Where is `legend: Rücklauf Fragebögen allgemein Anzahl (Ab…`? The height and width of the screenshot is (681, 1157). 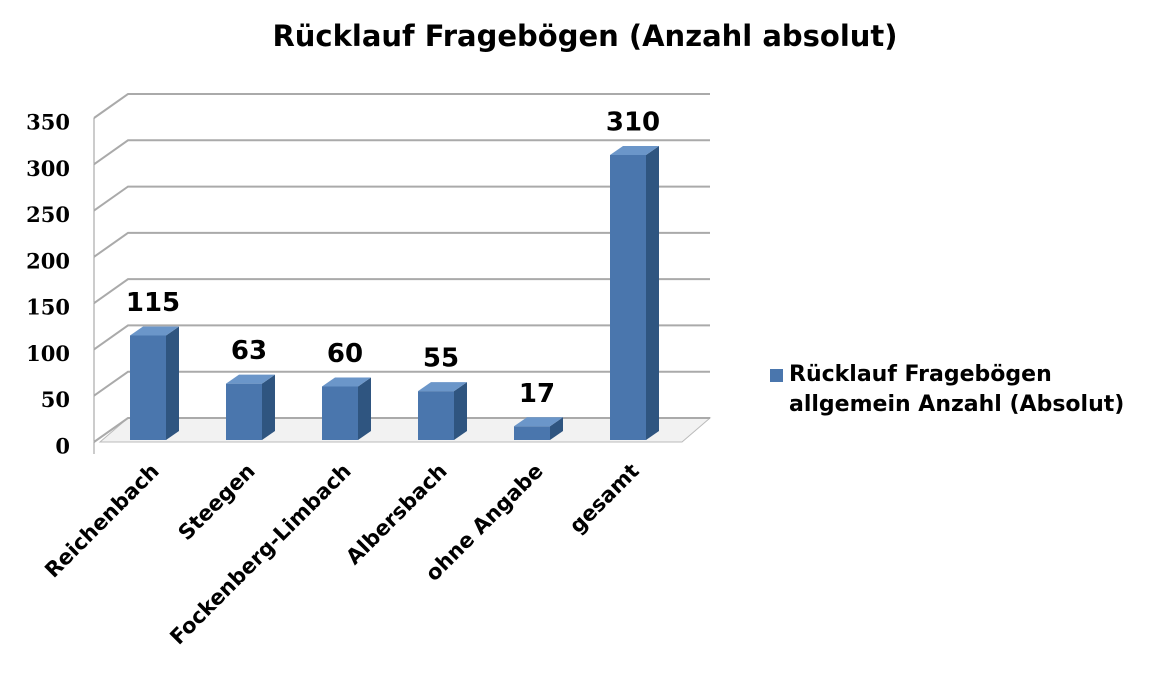
legend: Rücklauf Fragebögen allgemein Anzahl (Ab… is located at coordinates (960, 390).